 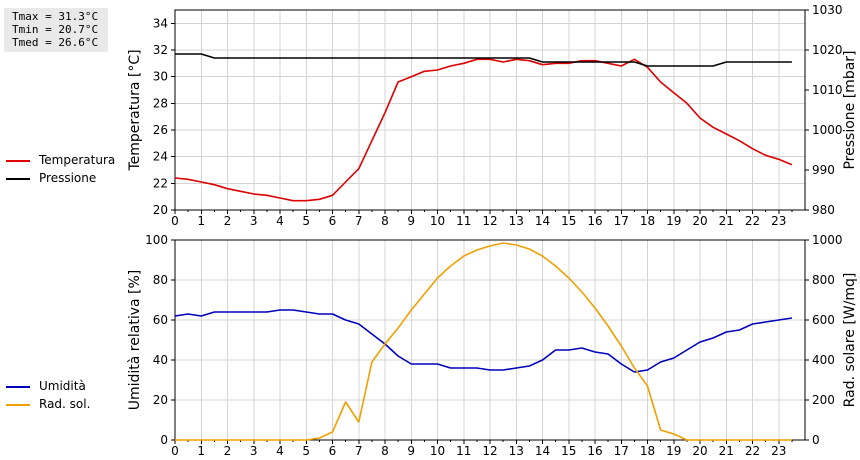 I want to click on series-line-pressione, so click(x=483, y=60).